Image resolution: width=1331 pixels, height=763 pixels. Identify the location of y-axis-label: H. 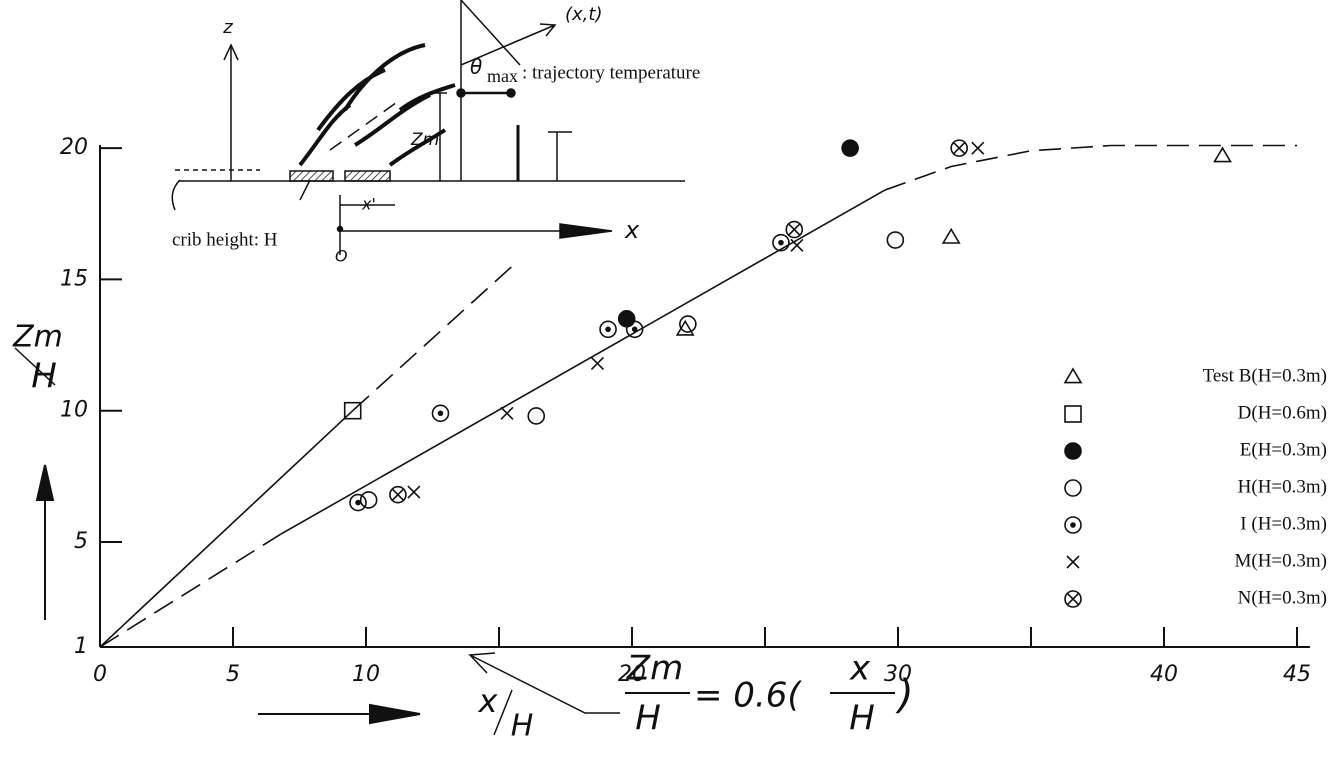
(44, 377).